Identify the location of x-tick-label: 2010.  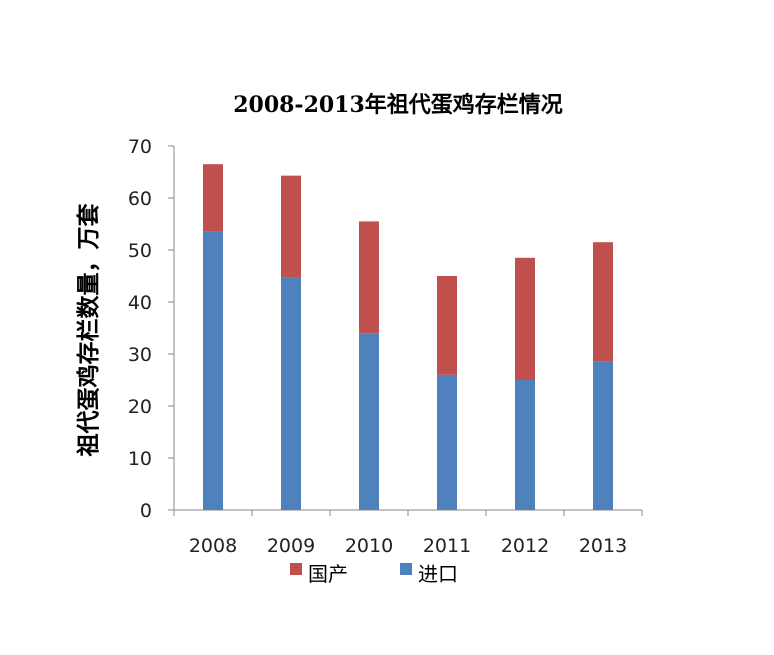
(369, 546).